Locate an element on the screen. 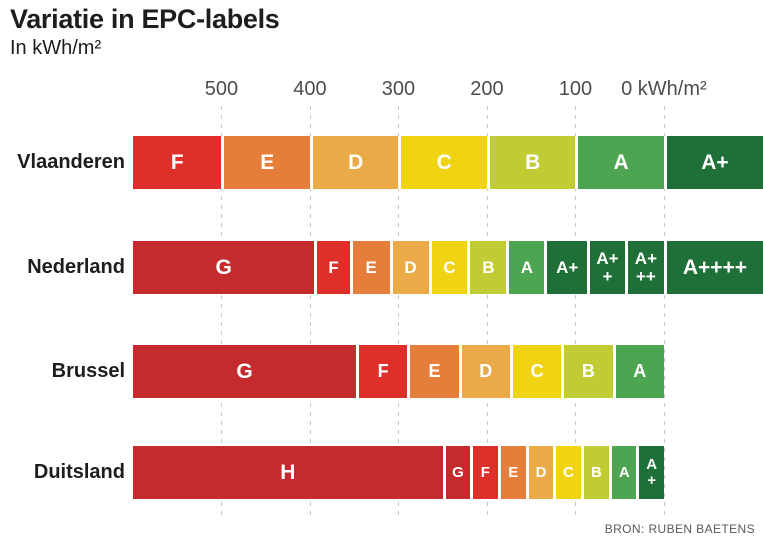 Image resolution: width=763 pixels, height=543 pixels. epc-segment-duitsland-g: G is located at coordinates (456, 472).